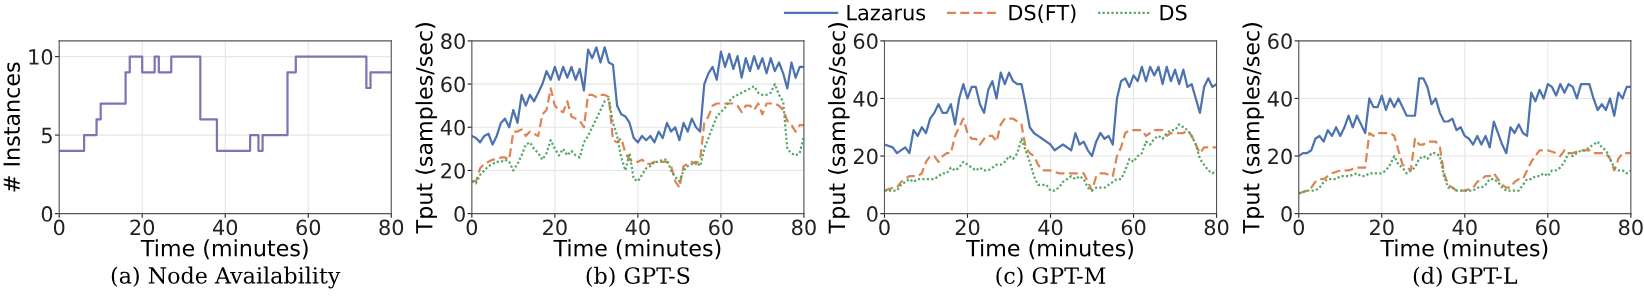  I want to click on text: (a) Node Availability, so click(226, 277).